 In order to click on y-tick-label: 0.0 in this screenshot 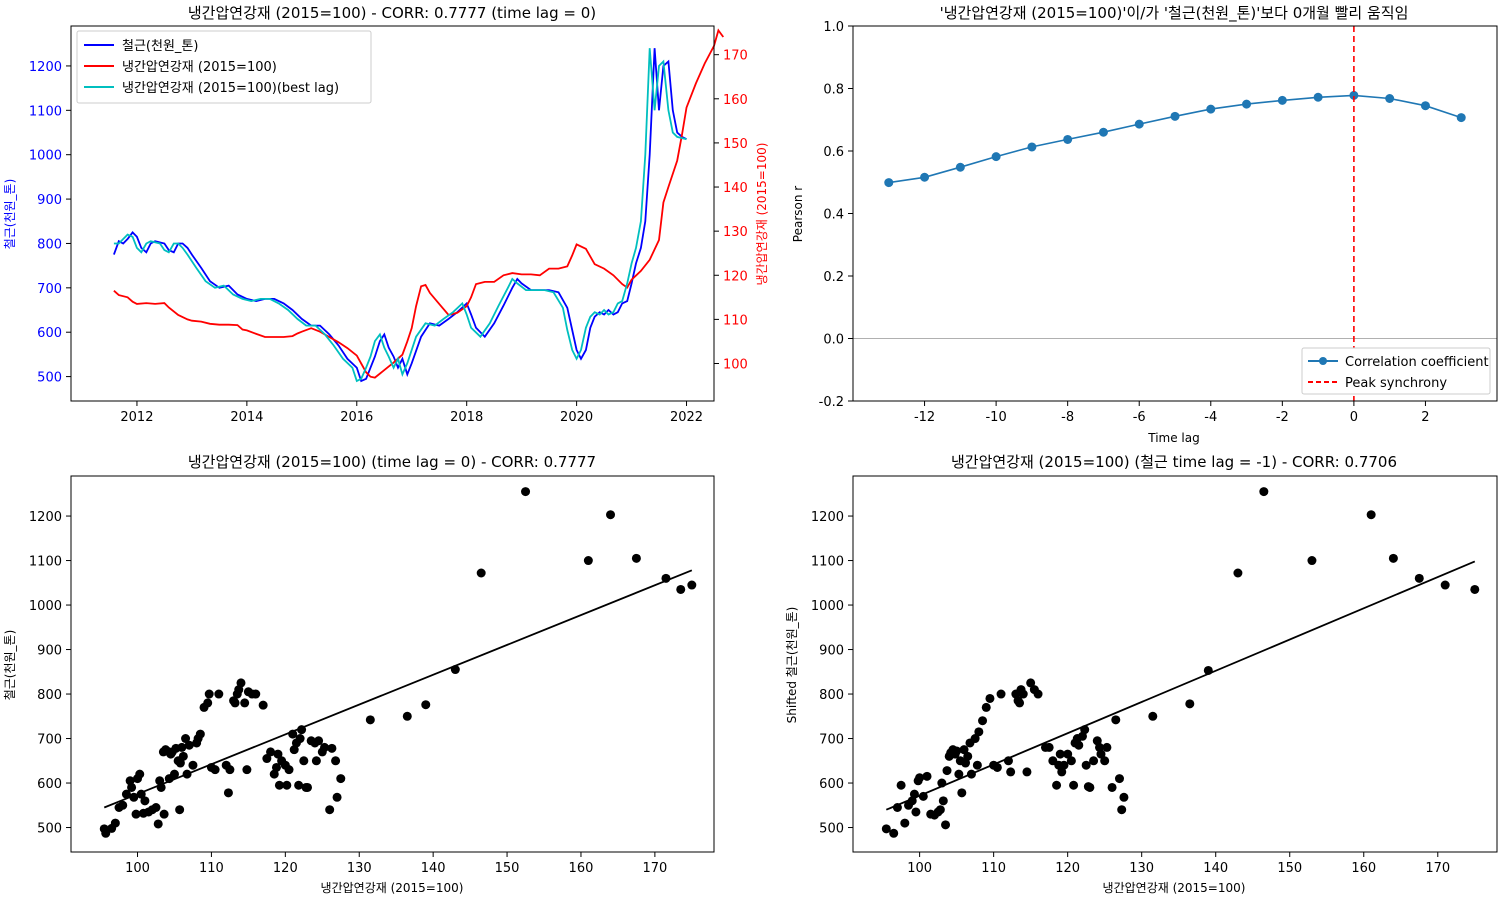, I will do `click(833, 340)`.